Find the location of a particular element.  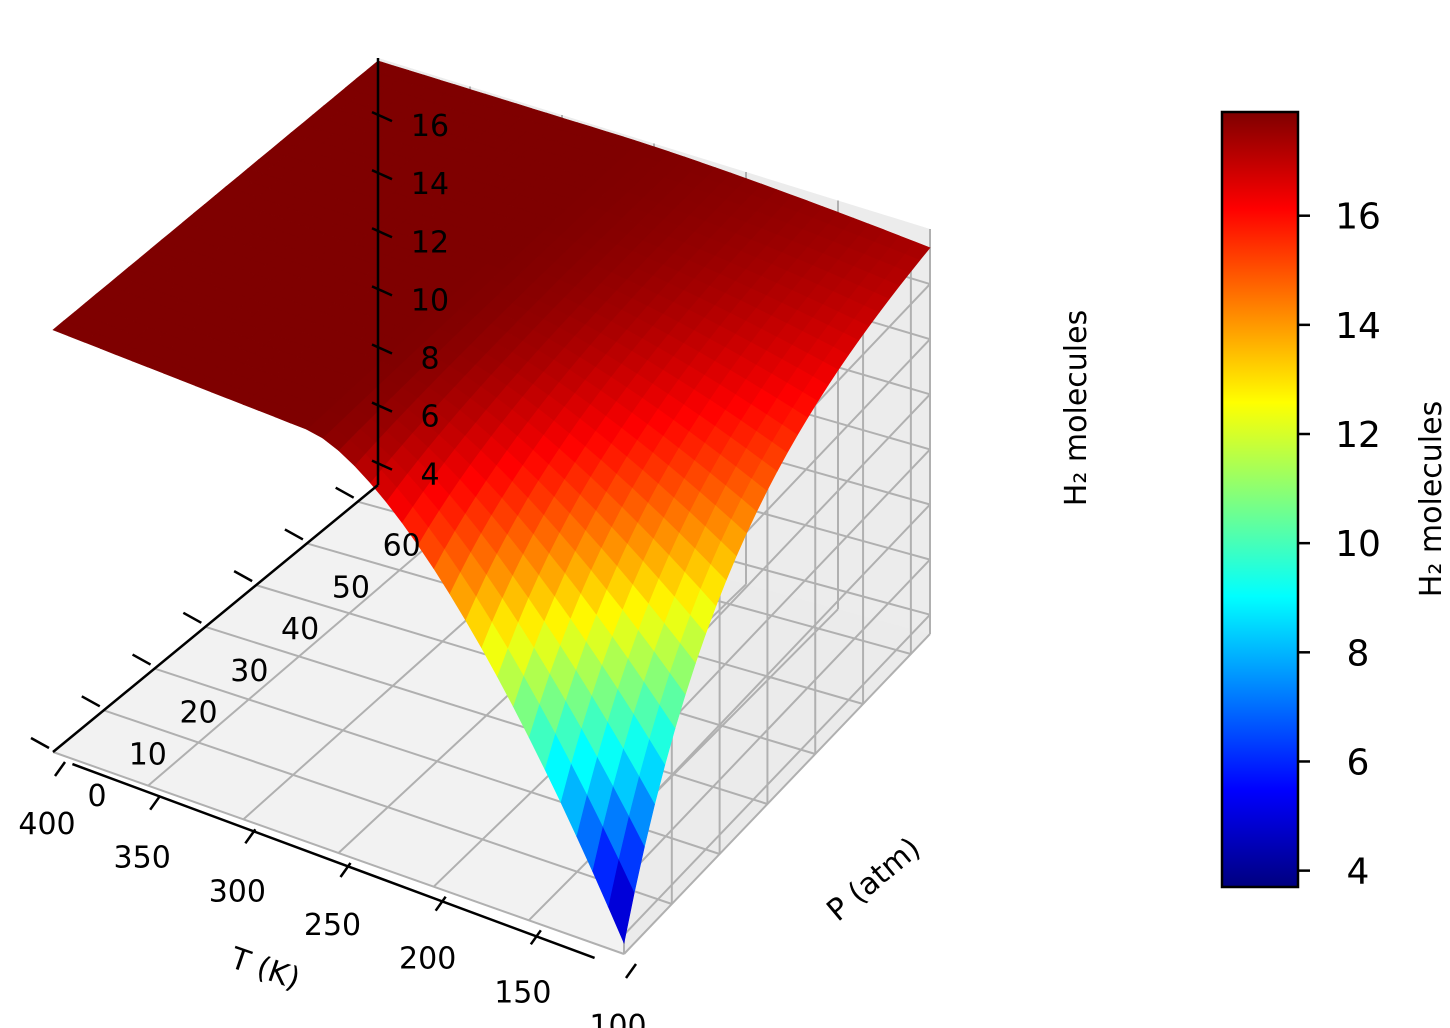

colorbar-tick-label: 4 is located at coordinates (1358, 872).